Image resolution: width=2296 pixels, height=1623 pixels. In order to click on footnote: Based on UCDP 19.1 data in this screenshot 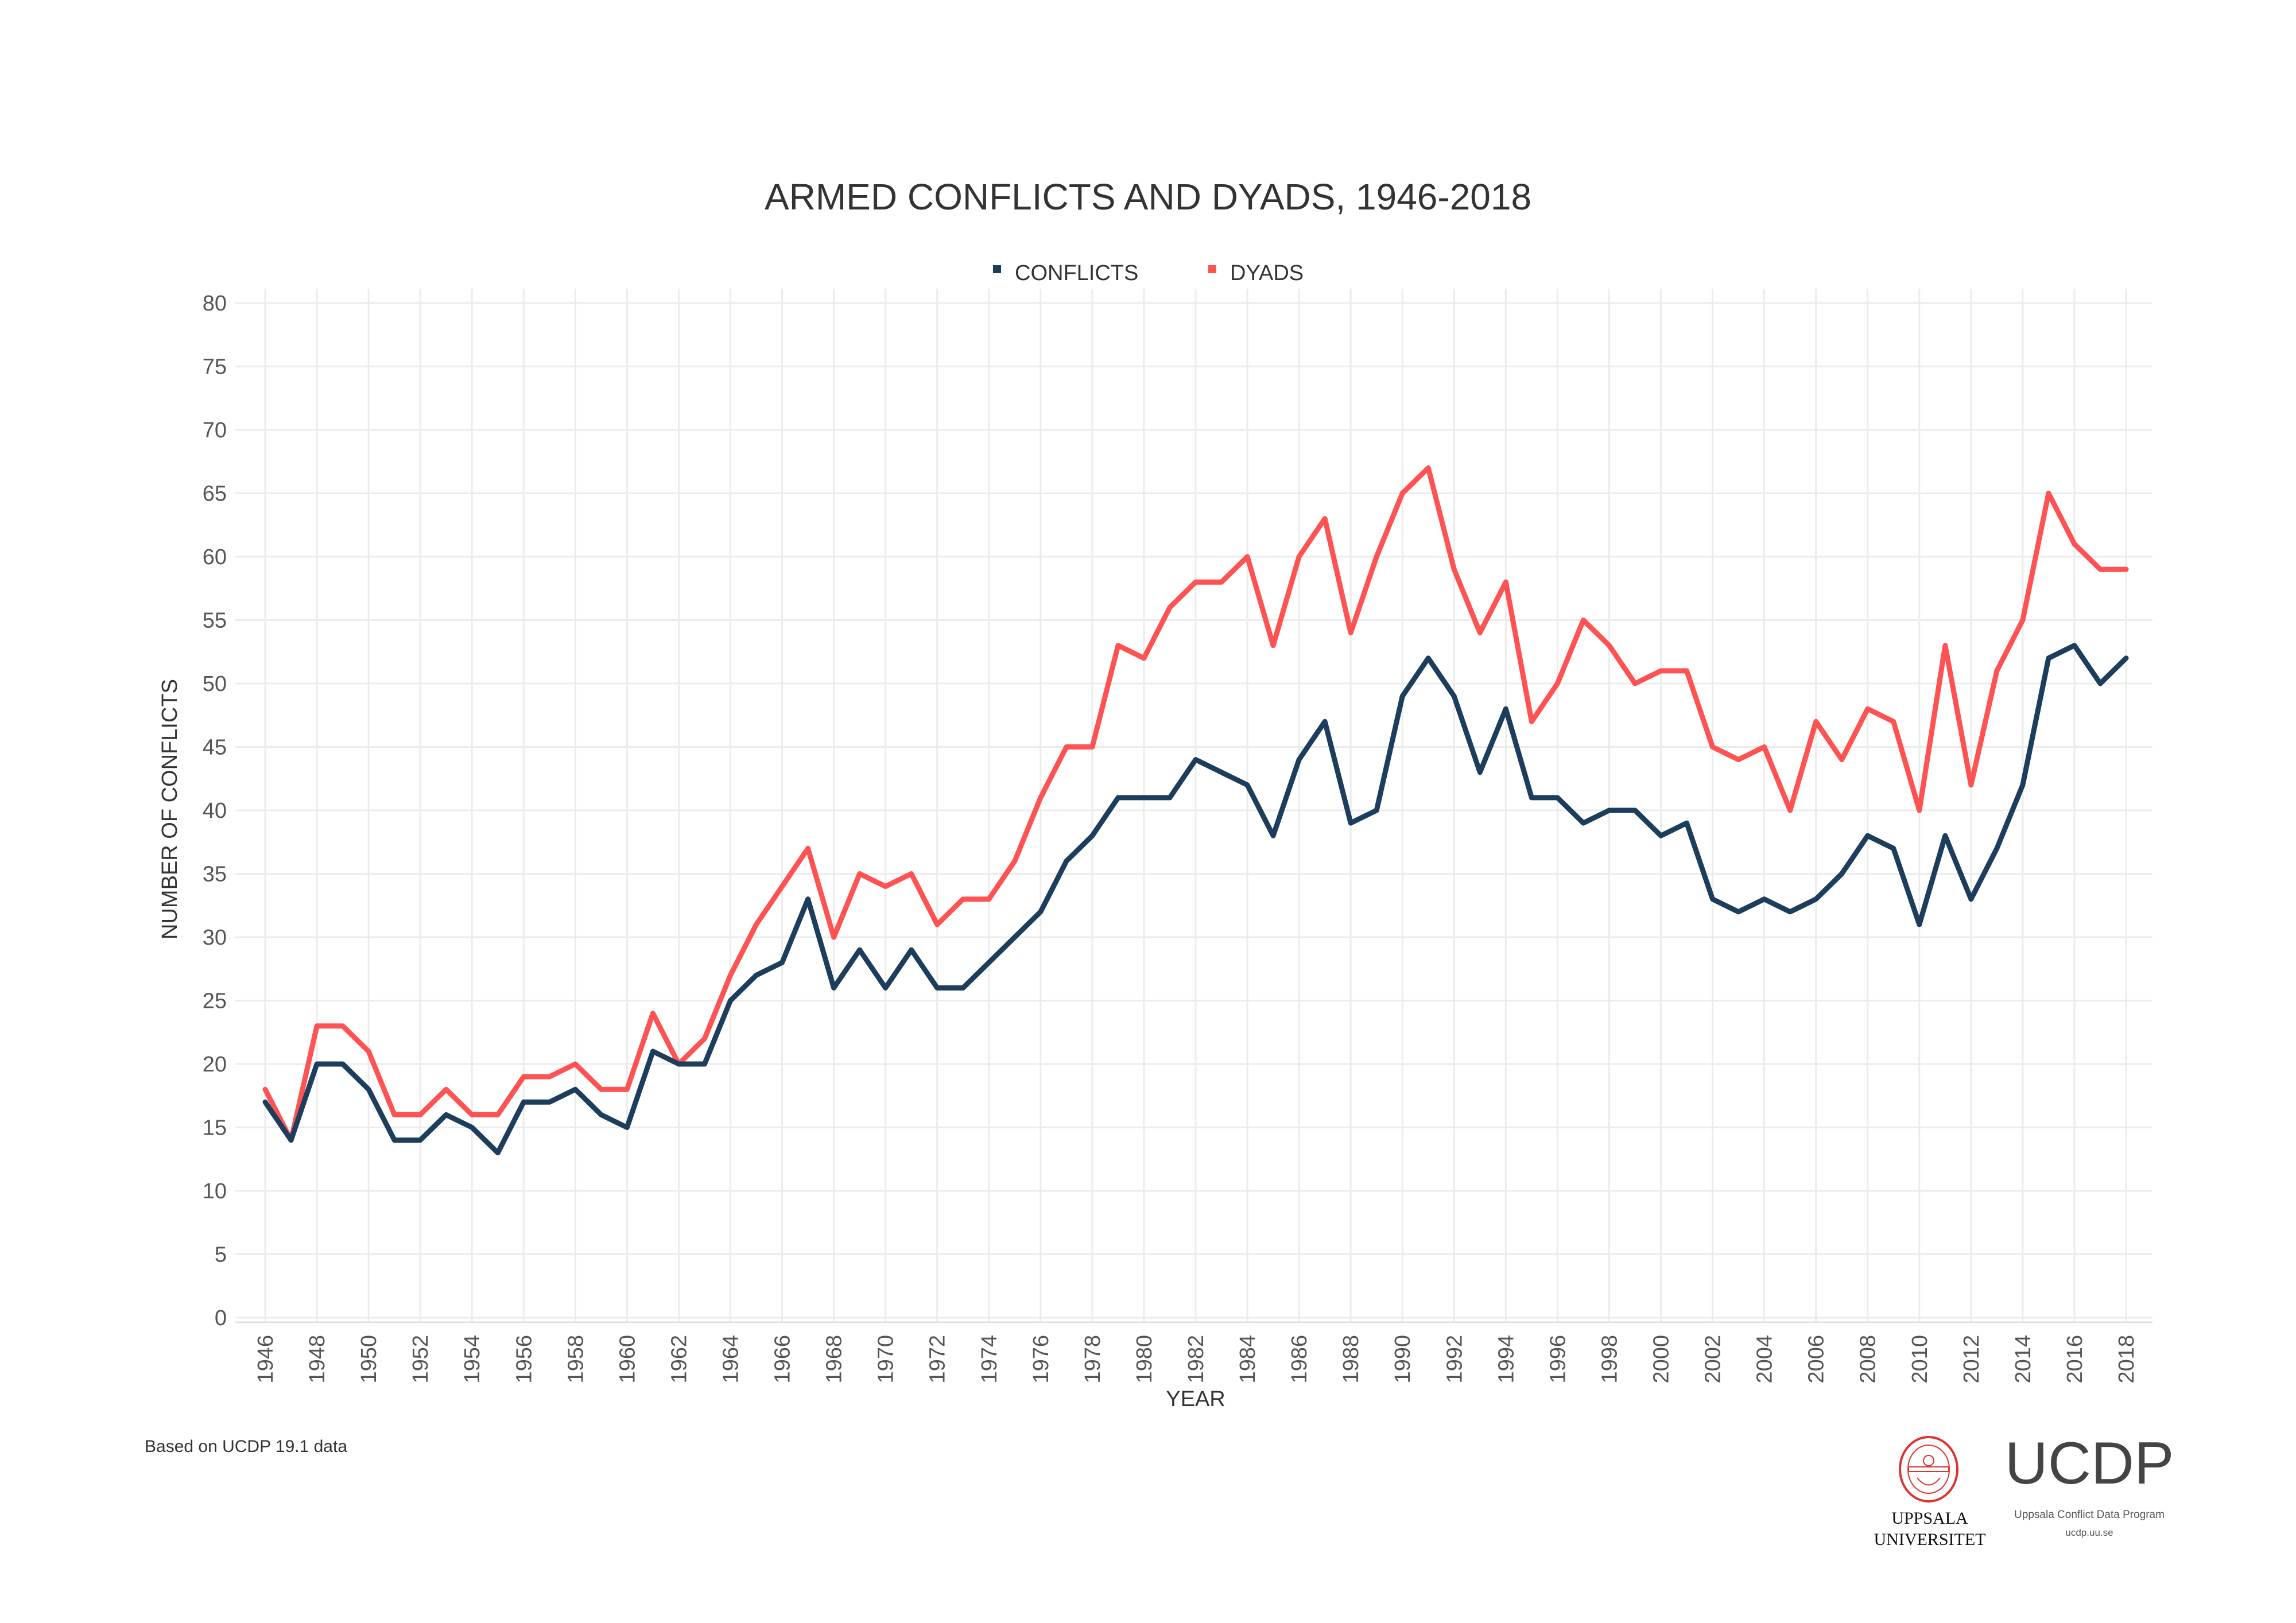, I will do `click(246, 1446)`.